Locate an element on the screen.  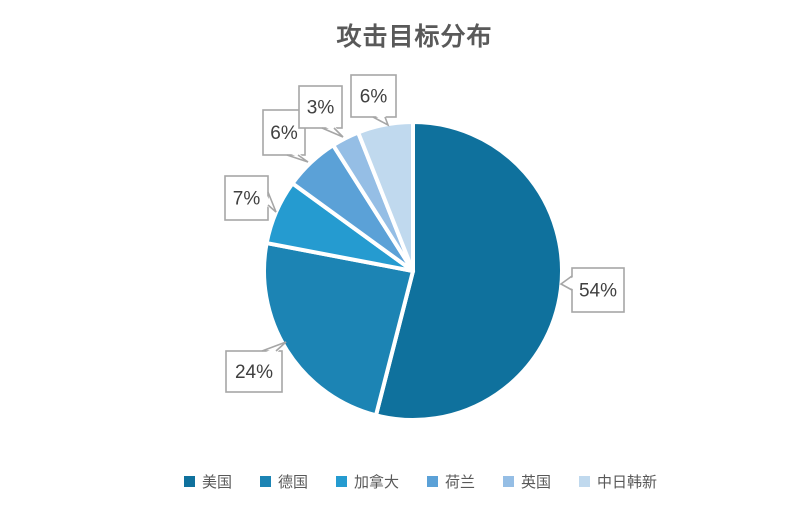
data-label-callout-canada: 7% is located at coordinates (250, 198).